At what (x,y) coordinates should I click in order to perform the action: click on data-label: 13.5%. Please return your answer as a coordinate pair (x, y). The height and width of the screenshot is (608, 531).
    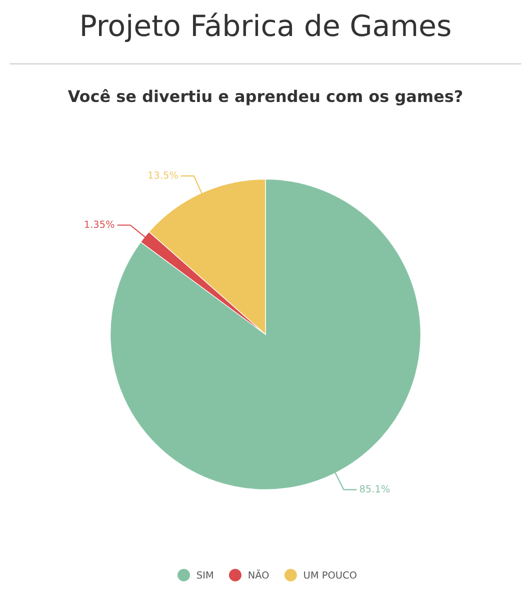
    Looking at the image, I should click on (163, 175).